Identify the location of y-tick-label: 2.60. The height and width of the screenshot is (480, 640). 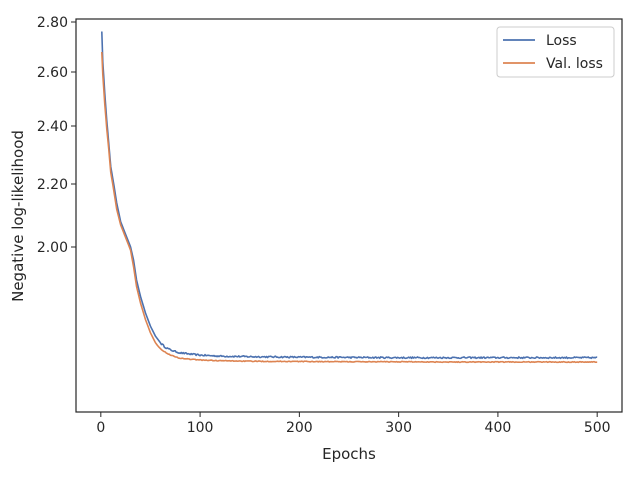
(52, 73).